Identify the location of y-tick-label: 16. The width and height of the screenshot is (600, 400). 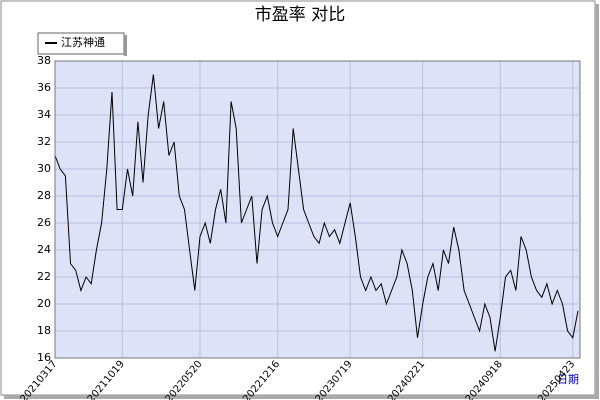
(44, 357).